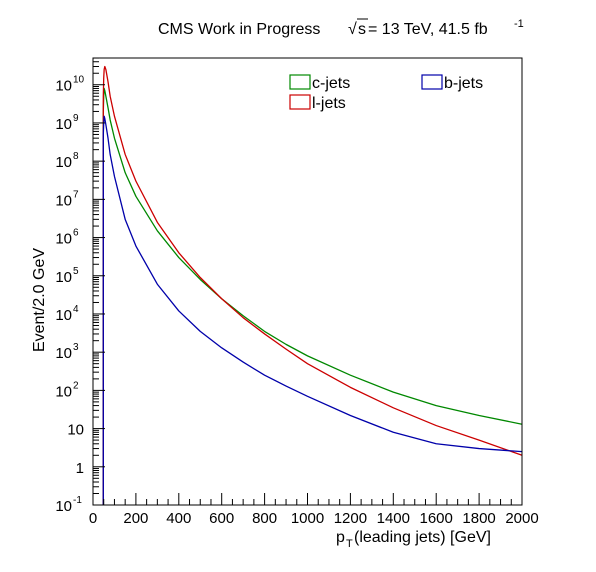 This screenshot has width=596, height=572. Describe the element at coordinates (93, 518) in the screenshot. I see `x-tick-label: 0` at that location.